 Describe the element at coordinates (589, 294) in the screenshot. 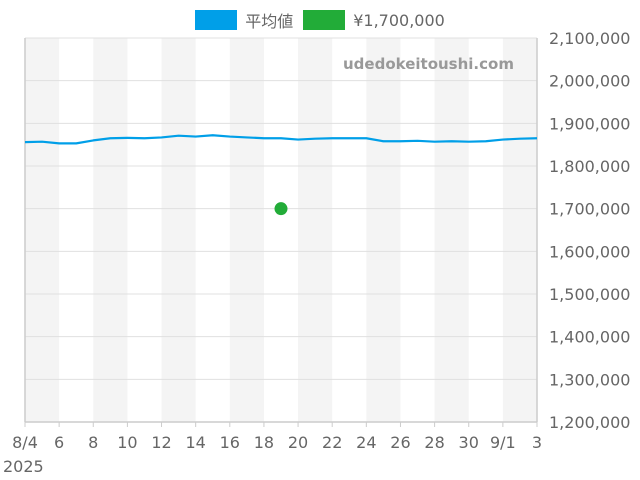

I see `y-tick-label: 1,500,000` at that location.